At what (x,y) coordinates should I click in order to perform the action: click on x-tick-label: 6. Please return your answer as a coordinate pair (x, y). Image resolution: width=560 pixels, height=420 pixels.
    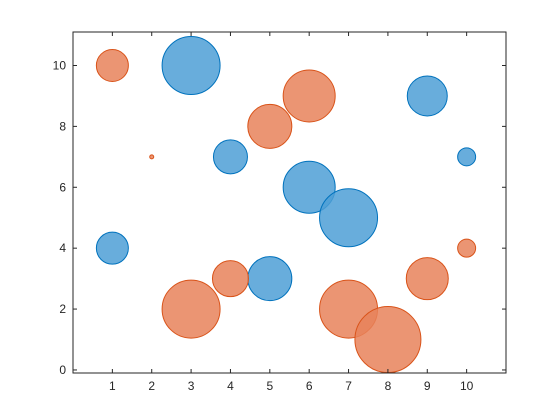
    Looking at the image, I should click on (309, 386).